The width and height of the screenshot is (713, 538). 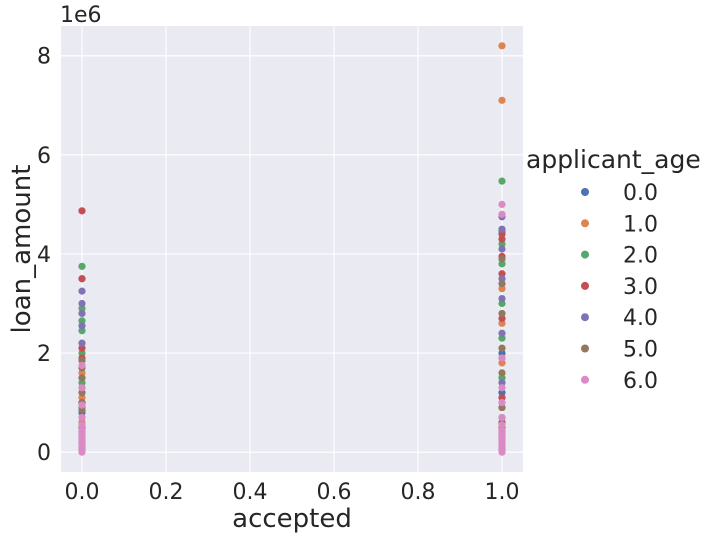 What do you see at coordinates (44, 453) in the screenshot?
I see `y-tick-label: 0` at bounding box center [44, 453].